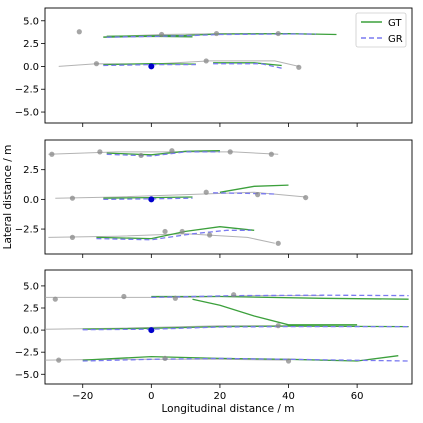  I want to click on legend: GT GR, so click(381, 30).